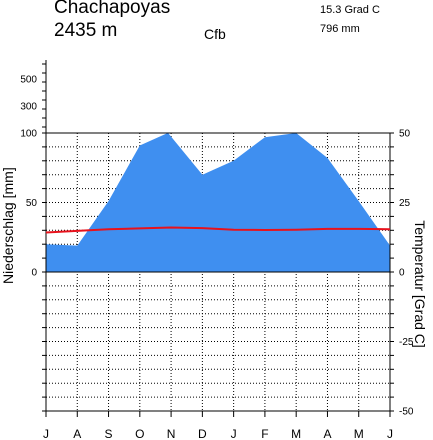  I want to click on climate-class: Cfb, so click(215, 34).